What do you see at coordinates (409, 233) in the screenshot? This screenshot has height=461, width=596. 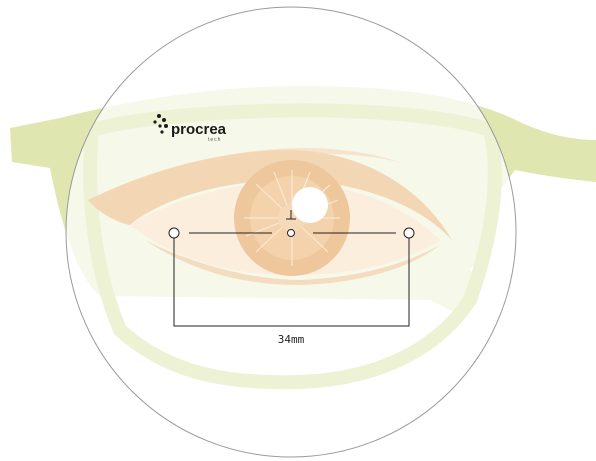 I see `right-marker` at bounding box center [409, 233].